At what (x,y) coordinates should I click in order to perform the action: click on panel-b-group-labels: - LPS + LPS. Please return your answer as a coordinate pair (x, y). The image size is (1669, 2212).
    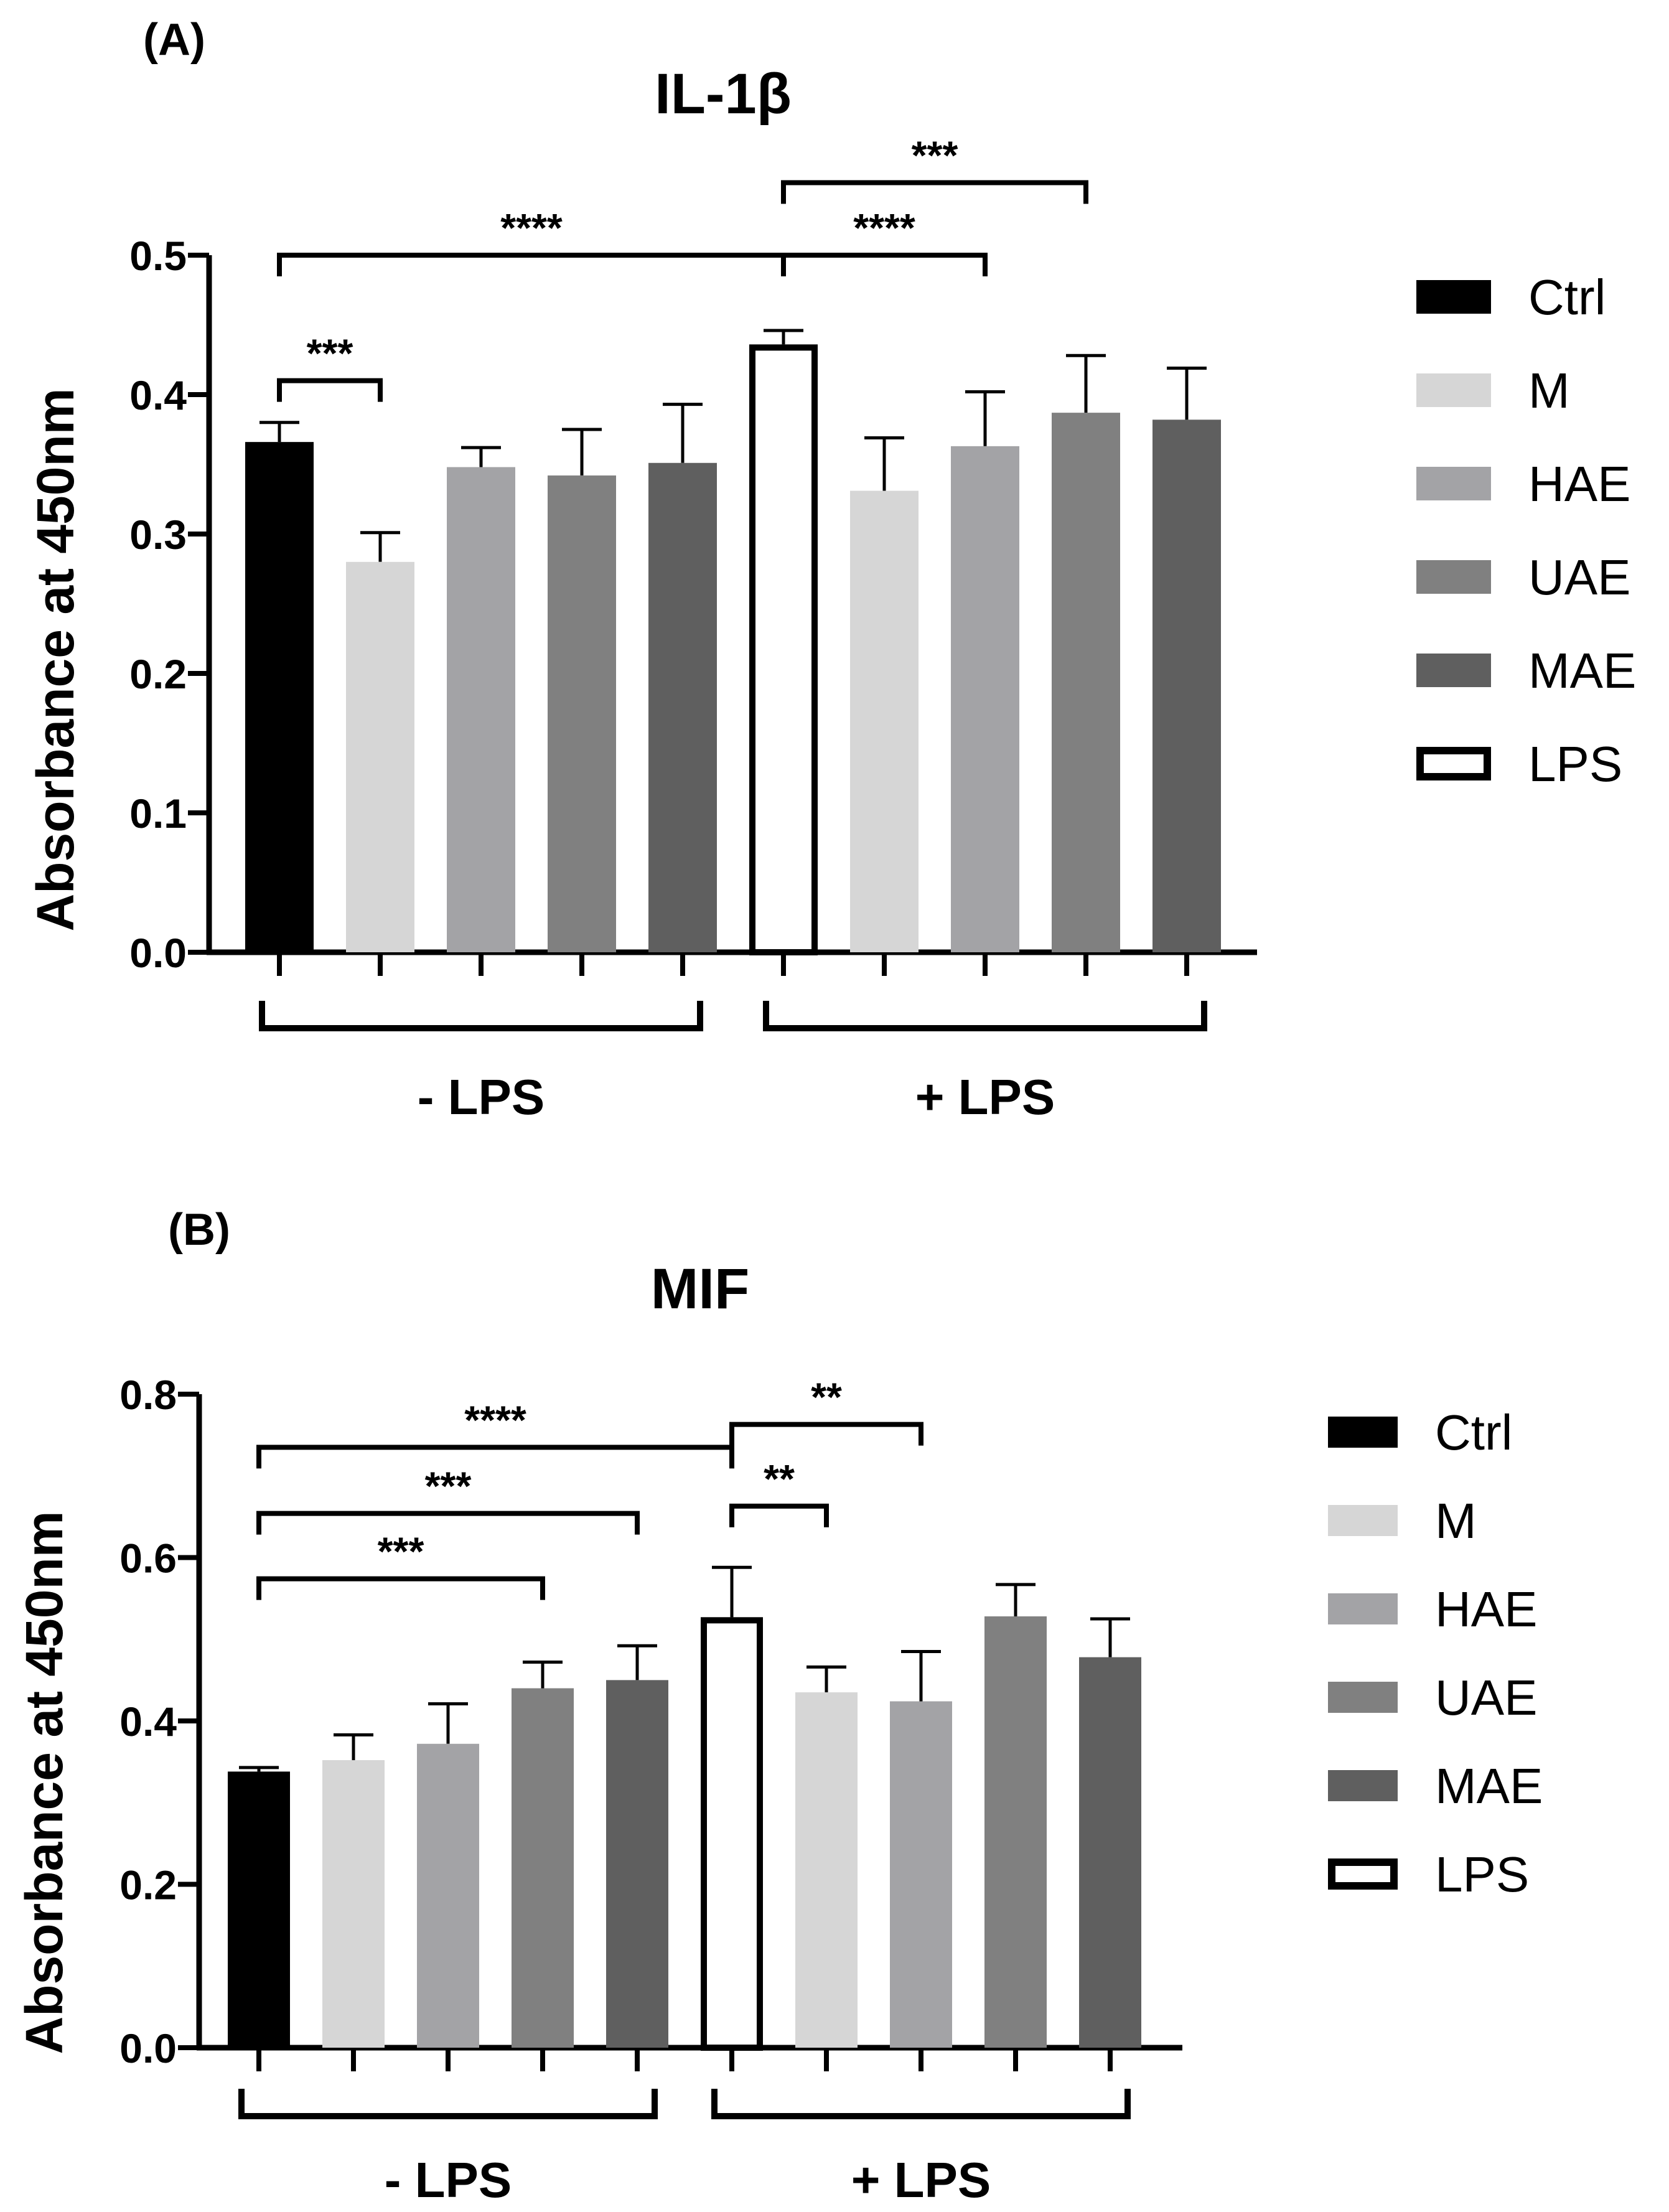
    Looking at the image, I should click on (688, 2180).